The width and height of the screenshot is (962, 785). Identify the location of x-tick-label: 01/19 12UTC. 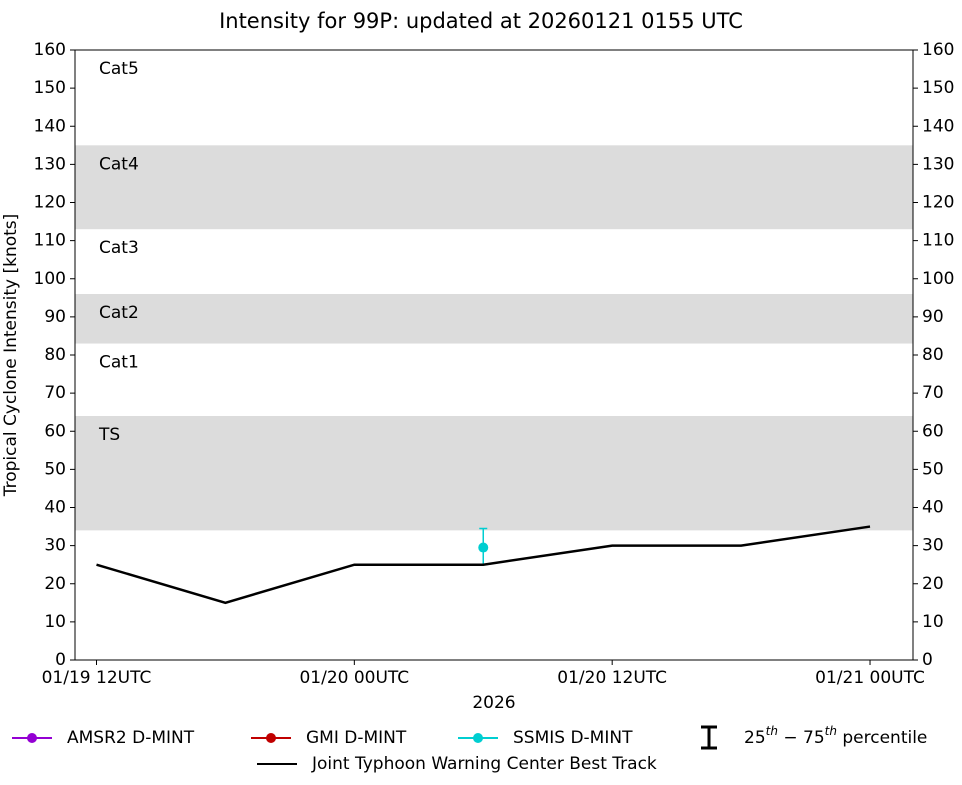
(97, 678).